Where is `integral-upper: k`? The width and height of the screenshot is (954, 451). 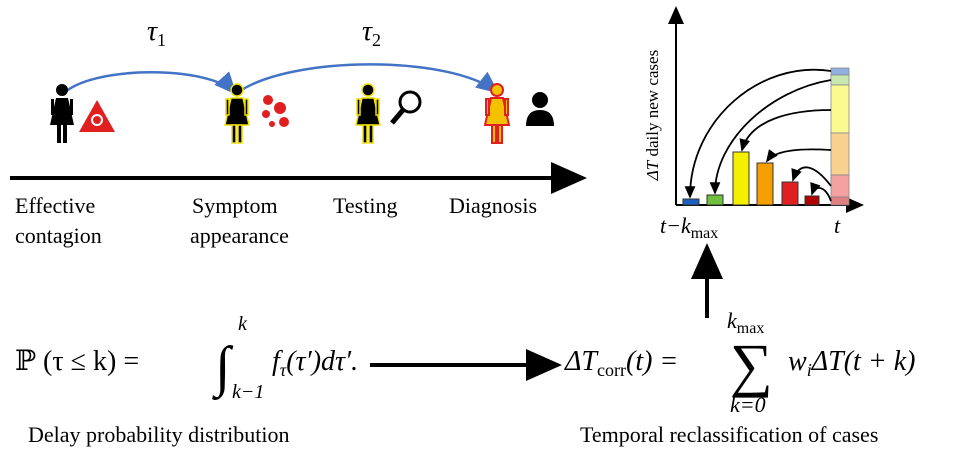 integral-upper: k is located at coordinates (243, 324).